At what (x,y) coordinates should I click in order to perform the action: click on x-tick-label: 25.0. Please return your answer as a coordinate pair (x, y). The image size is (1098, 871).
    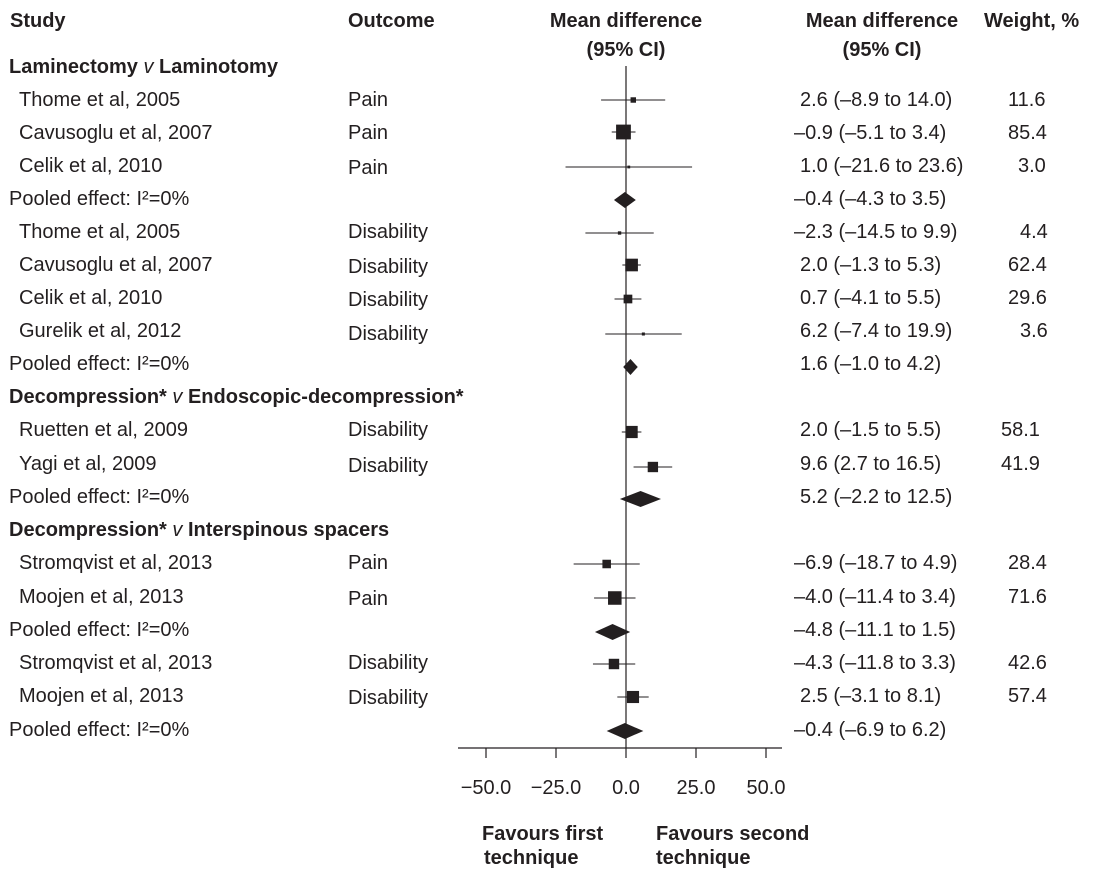
    Looking at the image, I should click on (696, 788).